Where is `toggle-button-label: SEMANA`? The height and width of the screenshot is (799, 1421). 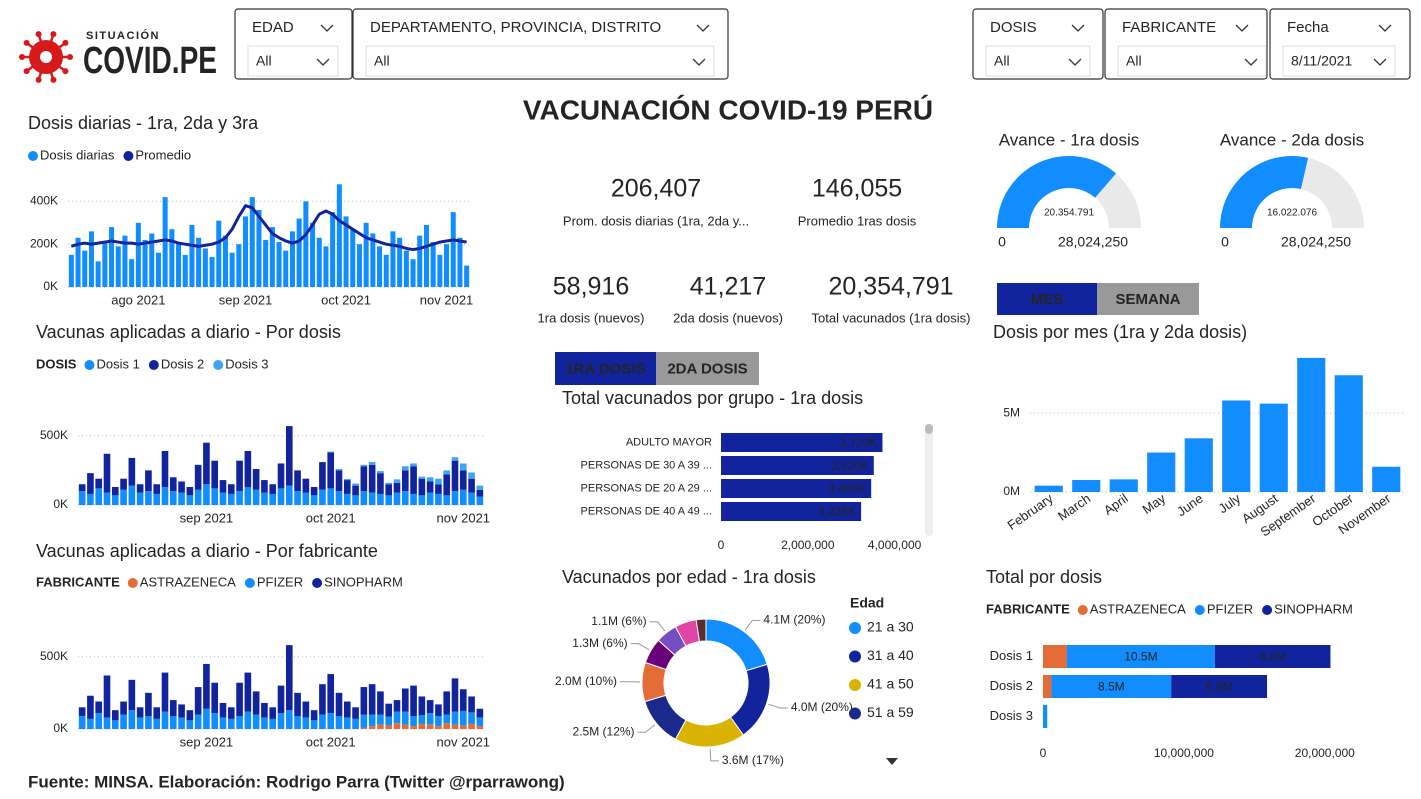 toggle-button-label: SEMANA is located at coordinates (1147, 299).